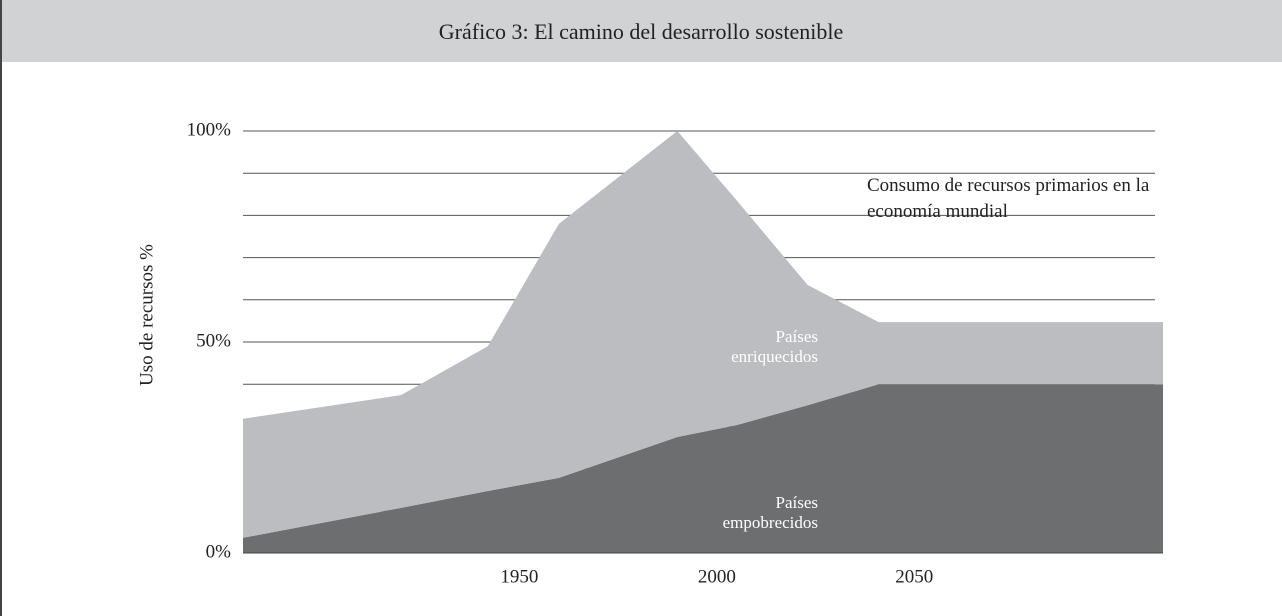 The height and width of the screenshot is (616, 1282). I want to click on header-band, so click(641, 31).